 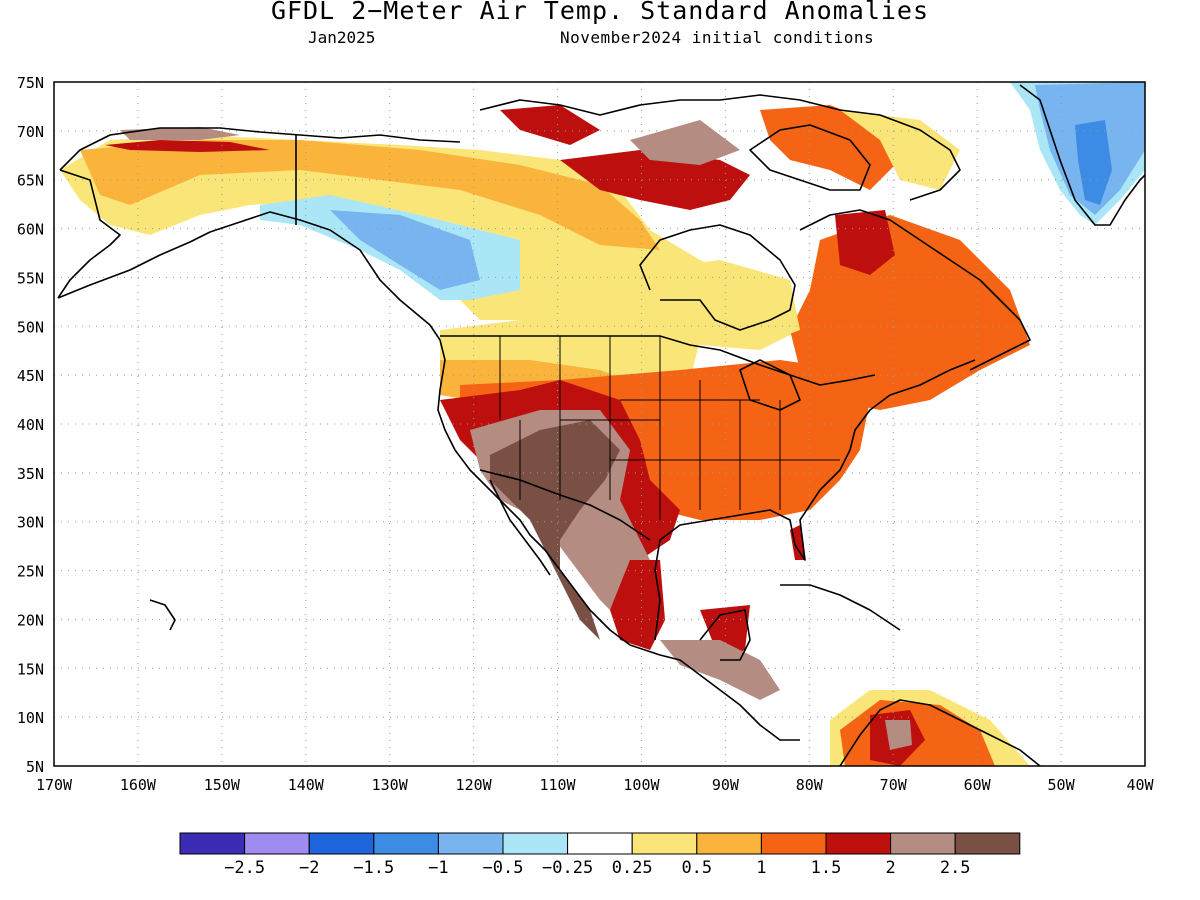 I want to click on lon-label: 170W, so click(x=54, y=785).